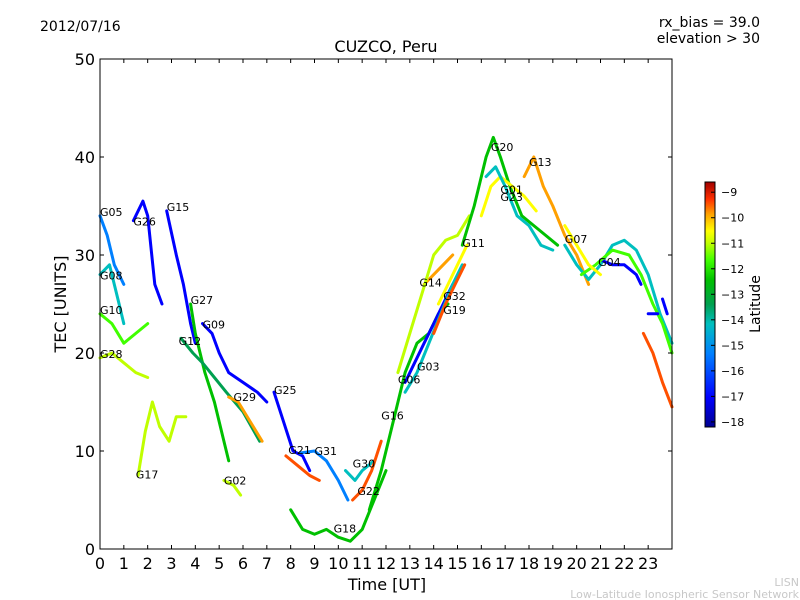 This screenshot has width=800, height=600. I want to click on colorbar-tick-label: −18, so click(732, 422).